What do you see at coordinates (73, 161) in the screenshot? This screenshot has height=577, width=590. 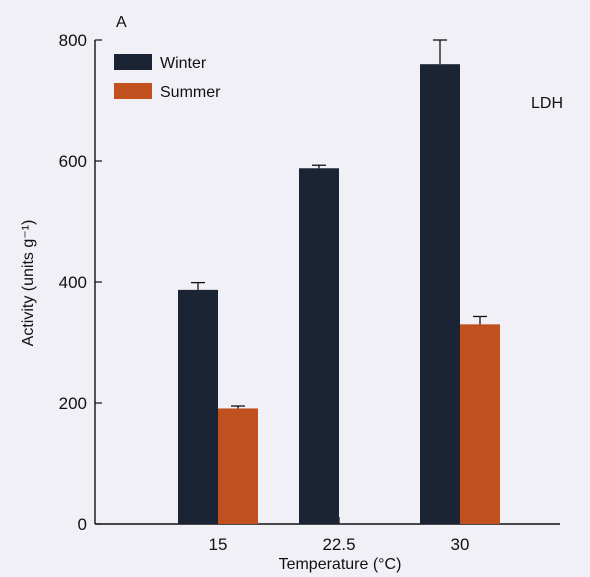 I see `y-tick-label: 600` at bounding box center [73, 161].